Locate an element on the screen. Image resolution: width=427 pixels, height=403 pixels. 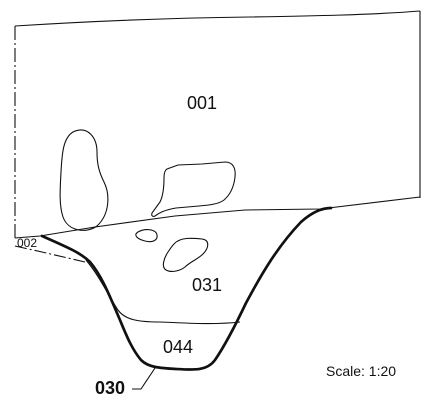
inclusion-tall-left is located at coordinates (84, 180).